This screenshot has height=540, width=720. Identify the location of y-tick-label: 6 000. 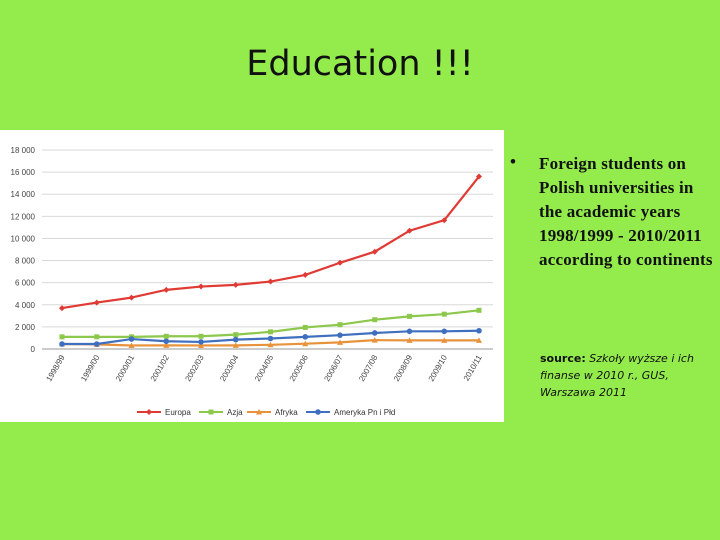
(25, 283).